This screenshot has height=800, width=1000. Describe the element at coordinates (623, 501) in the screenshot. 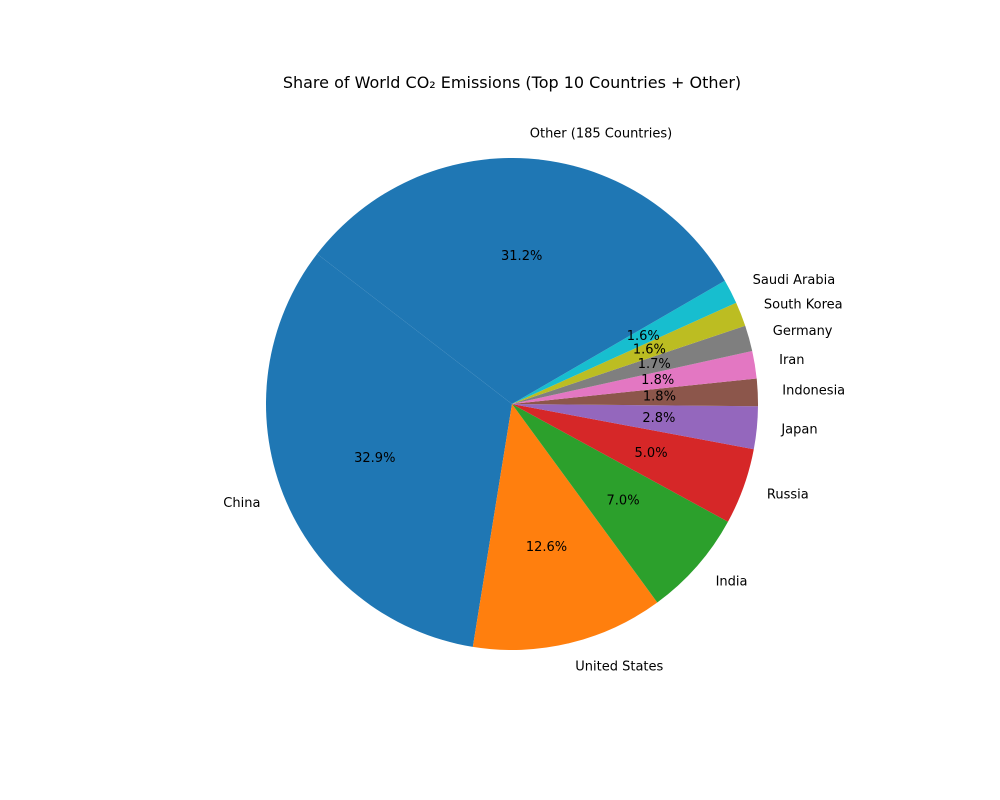

I see `percent-label-india: 7.0%` at that location.